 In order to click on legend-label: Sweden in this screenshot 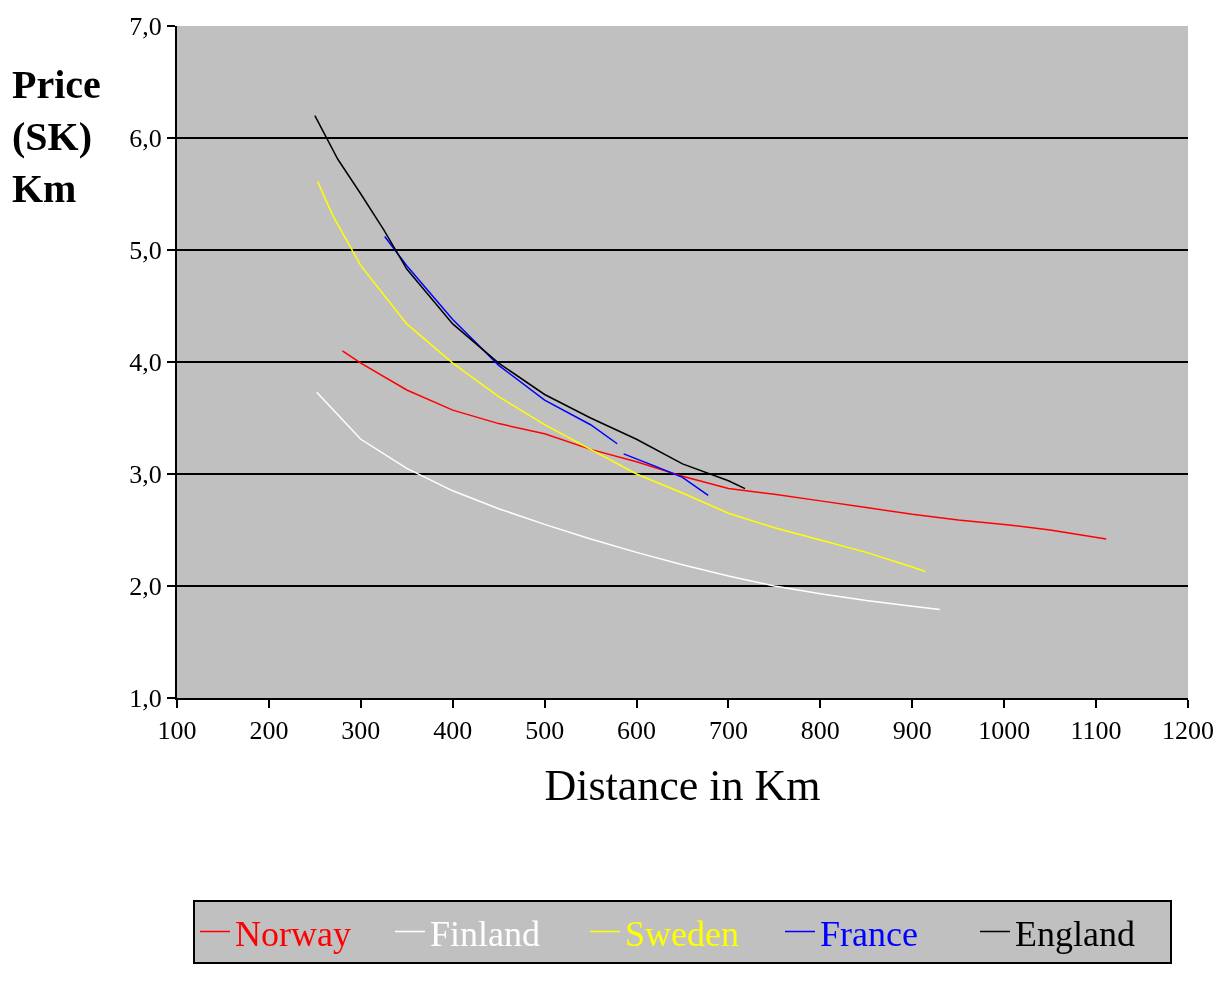, I will do `click(682, 933)`.